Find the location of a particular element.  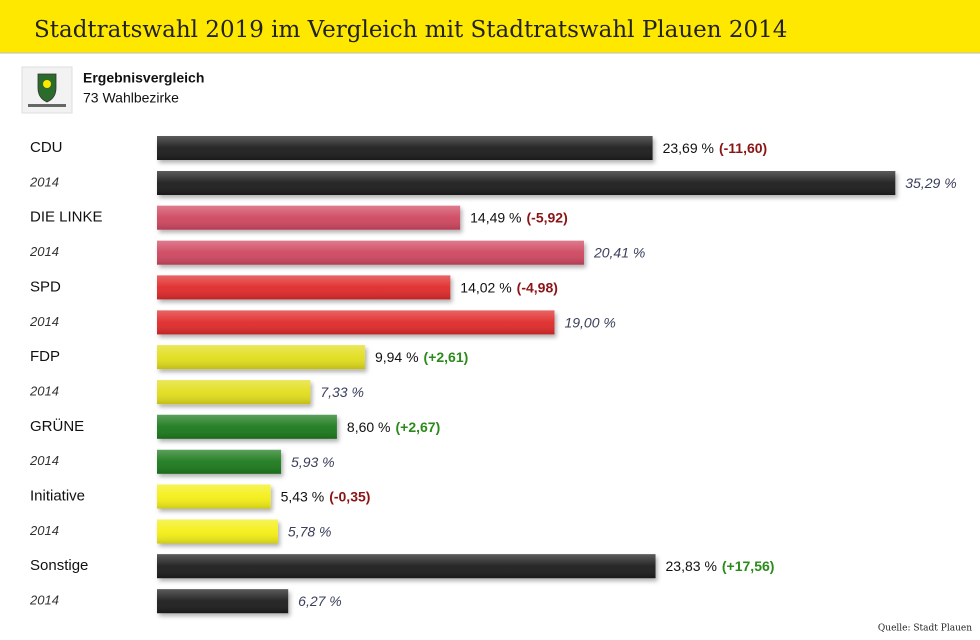

value-label: 14,49 % (-5,92) is located at coordinates (519, 217).